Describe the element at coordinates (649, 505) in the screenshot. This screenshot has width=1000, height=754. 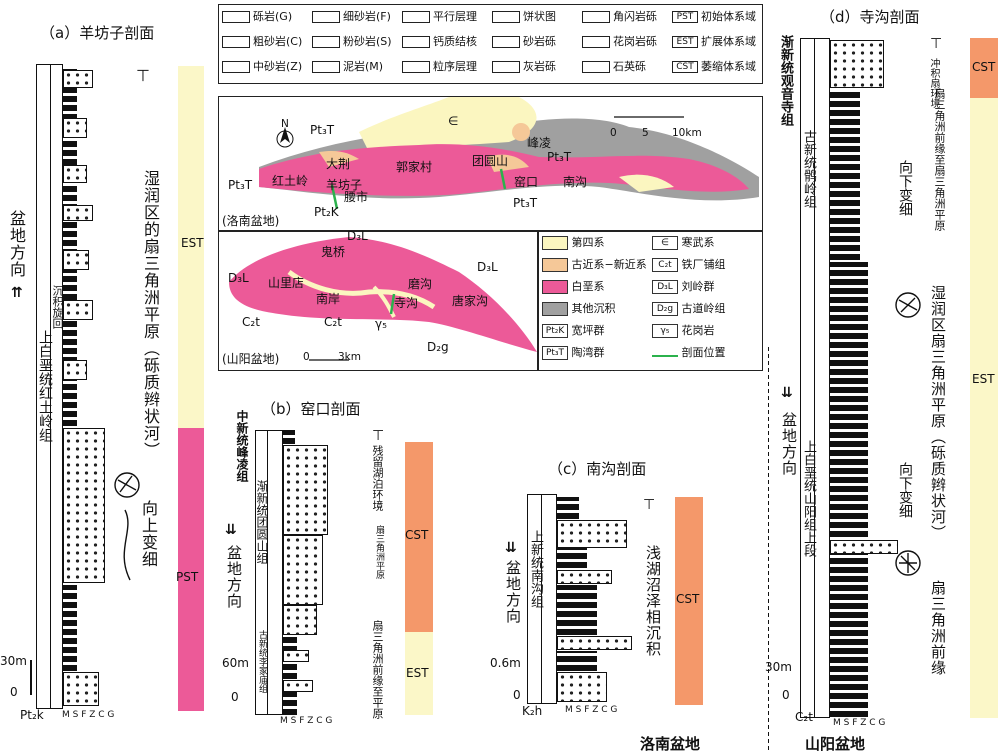
I see `water-level-icon: ⊤` at that location.